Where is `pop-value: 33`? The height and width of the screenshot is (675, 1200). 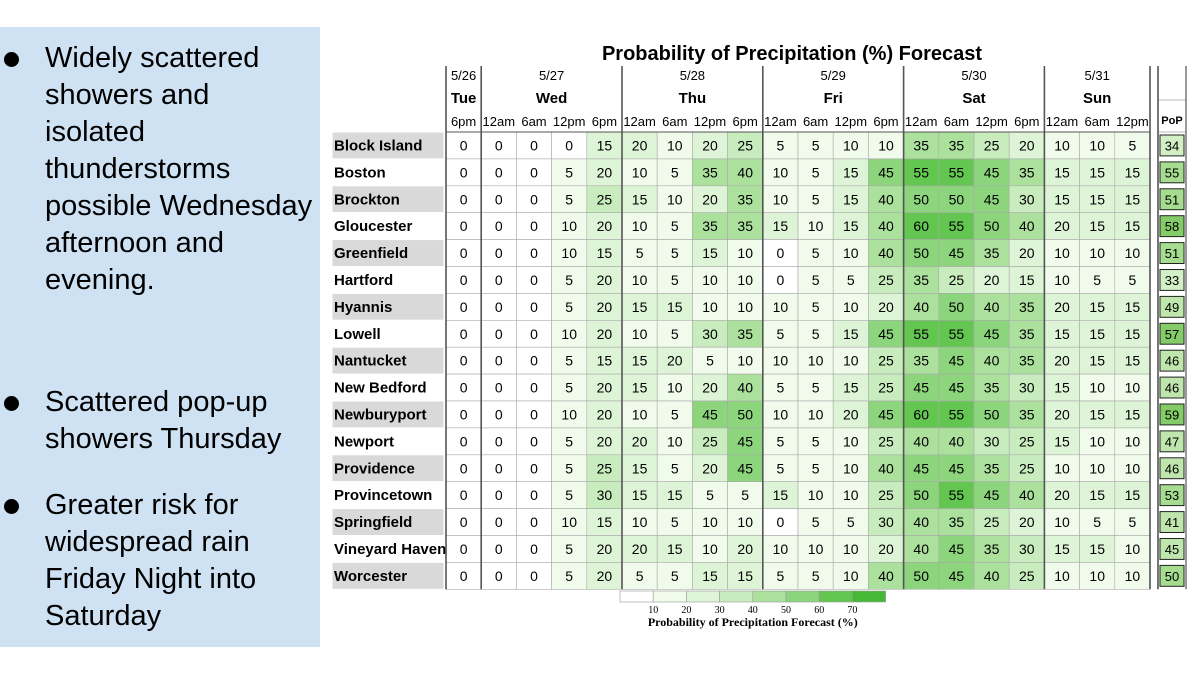
pop-value: 33 is located at coordinates (1172, 280).